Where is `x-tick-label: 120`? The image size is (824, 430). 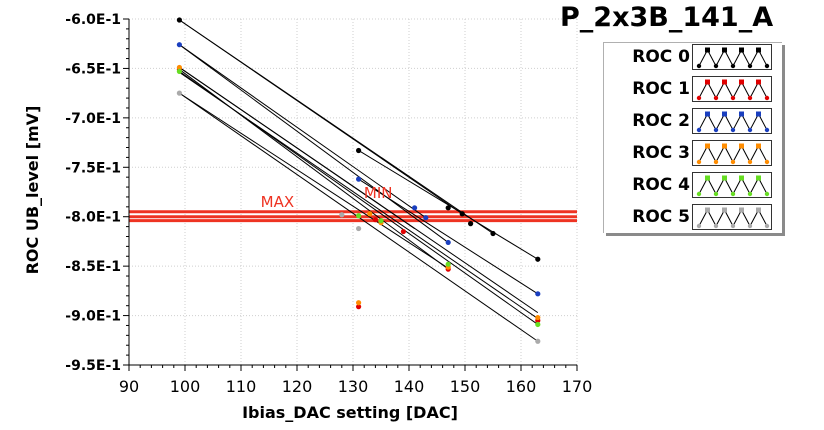 x-tick-label: 120 is located at coordinates (297, 386).